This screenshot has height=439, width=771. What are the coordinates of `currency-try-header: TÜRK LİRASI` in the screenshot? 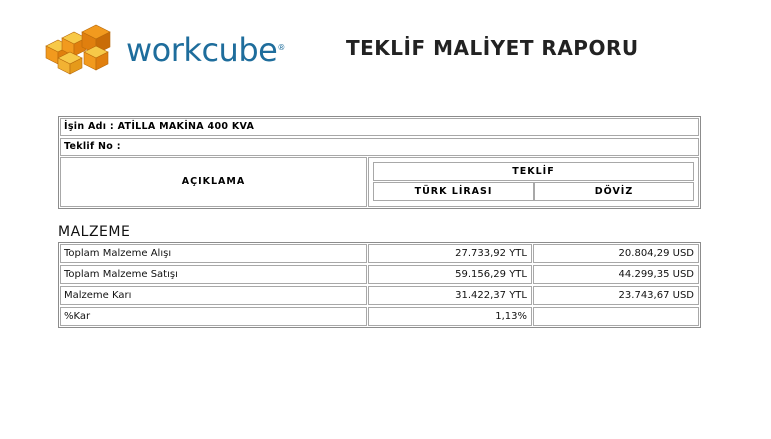 It's located at (453, 191).